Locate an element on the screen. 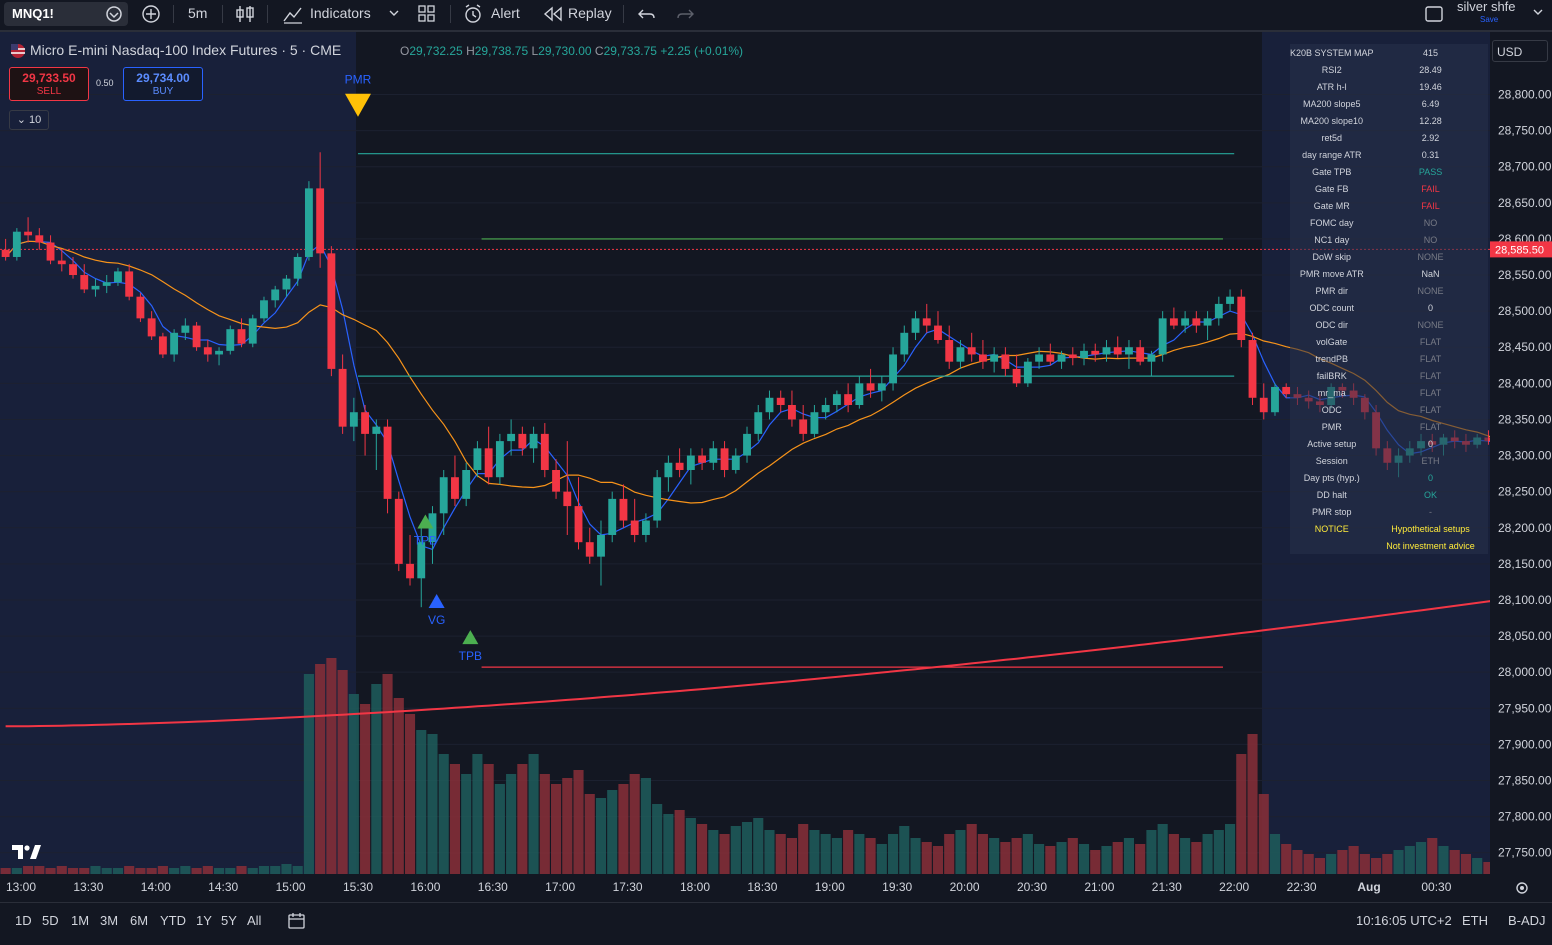  save-label: Save is located at coordinates (1489, 19).